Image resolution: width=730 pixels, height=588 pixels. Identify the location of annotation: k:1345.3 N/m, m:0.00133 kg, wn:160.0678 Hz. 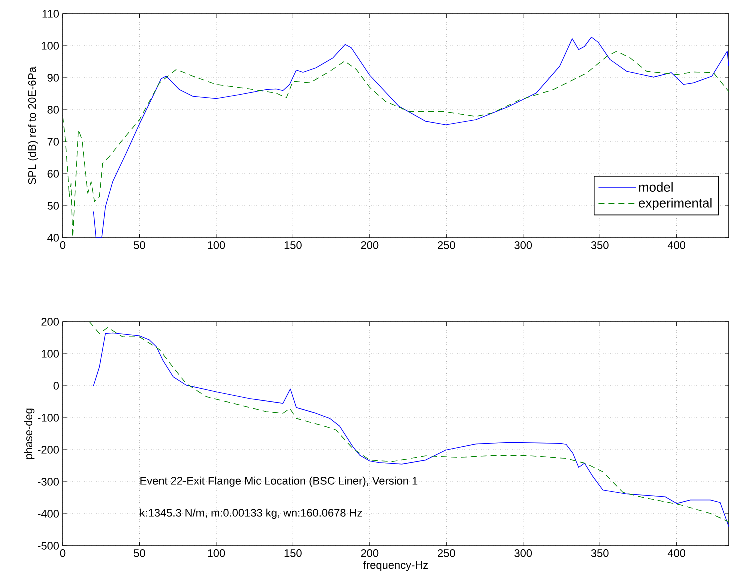
(251, 514).